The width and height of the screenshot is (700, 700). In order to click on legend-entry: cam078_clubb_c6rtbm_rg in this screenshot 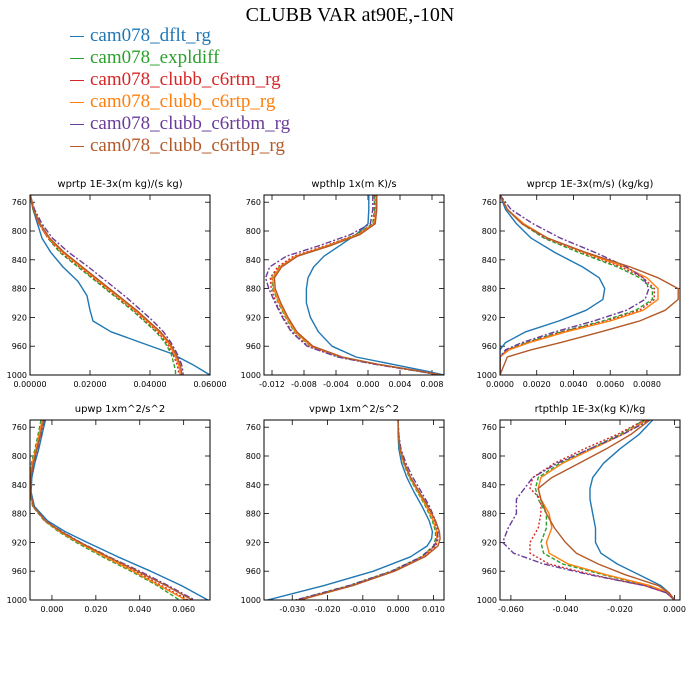, I will do `click(180, 124)`.